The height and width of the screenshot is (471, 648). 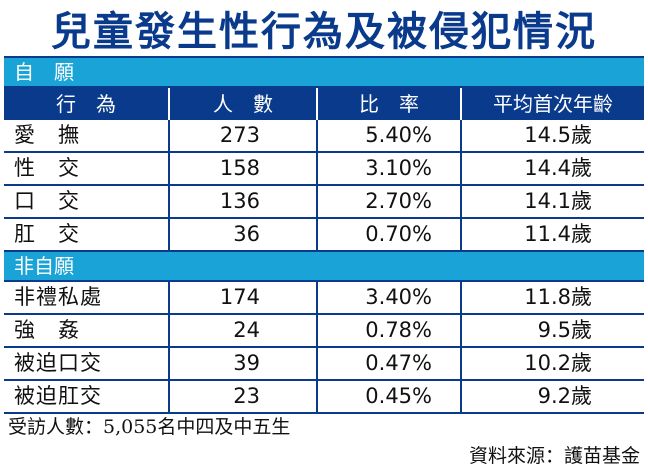 I want to click on column-header-row: 行 為 人 數 比 率 平均首次年齡, so click(x=324, y=104).